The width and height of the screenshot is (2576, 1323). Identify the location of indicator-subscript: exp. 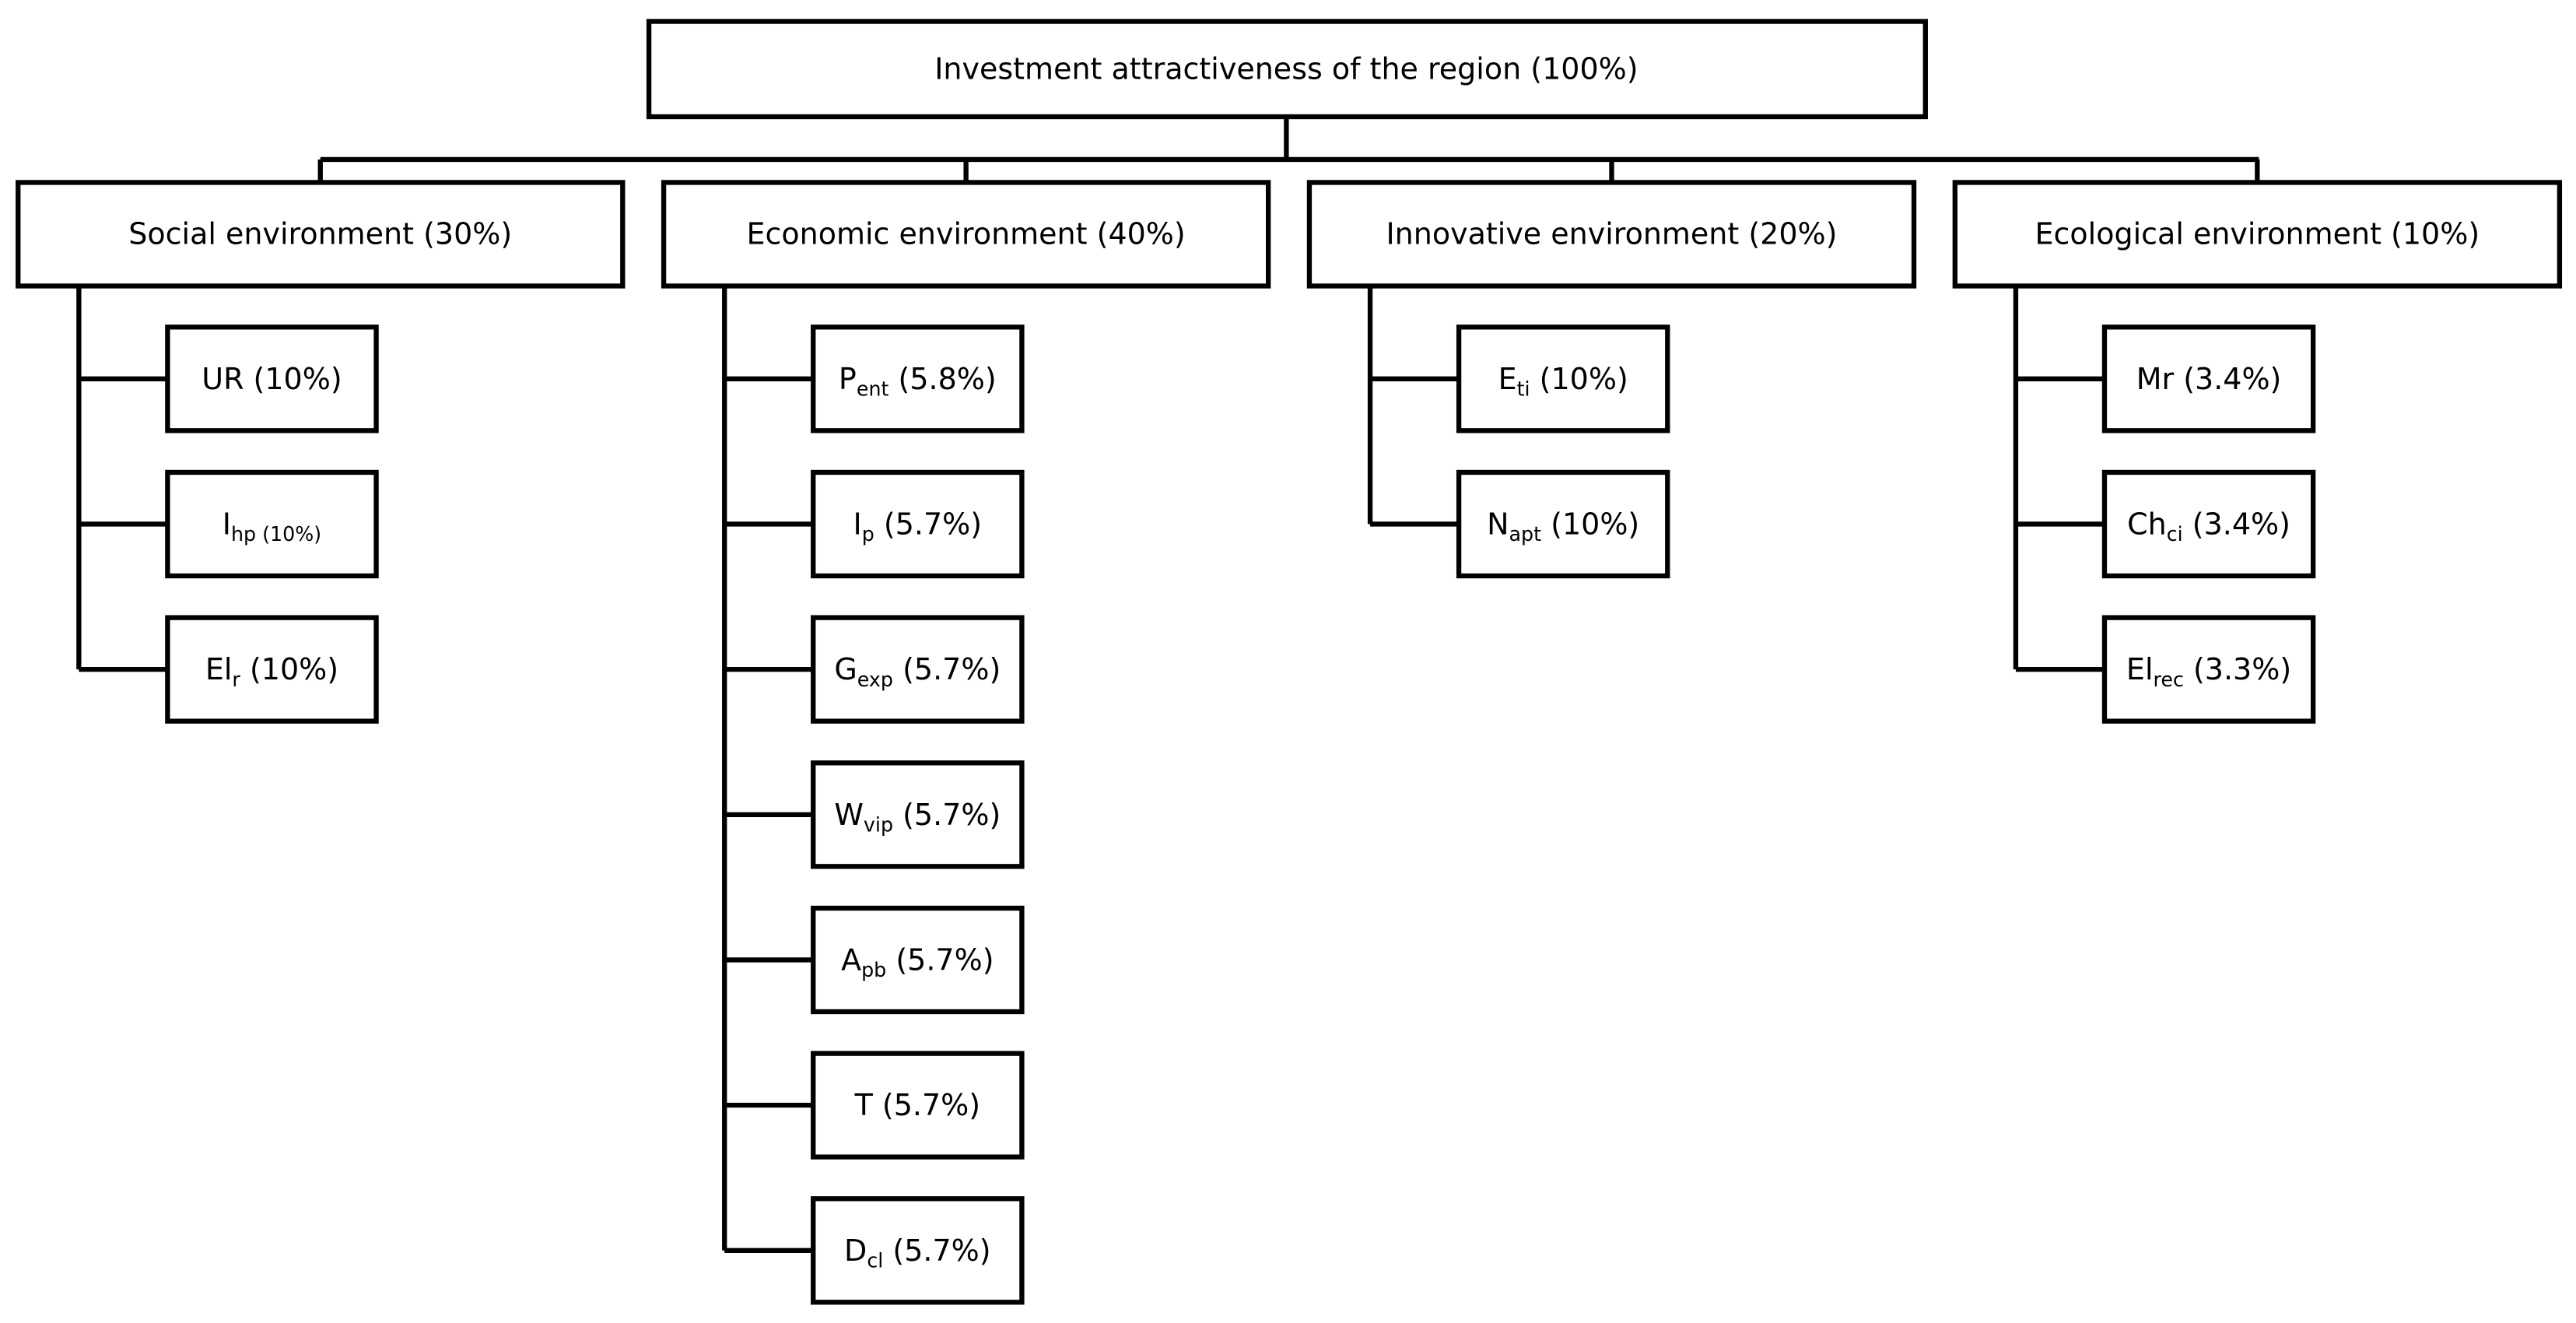
(875, 679).